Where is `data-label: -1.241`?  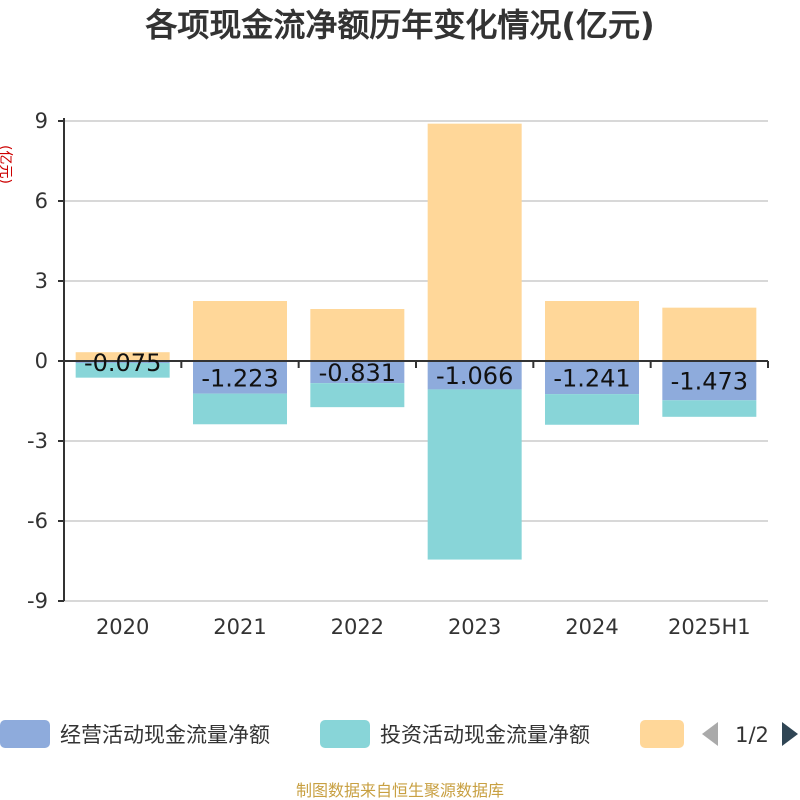
data-label: -1.241 is located at coordinates (591, 379).